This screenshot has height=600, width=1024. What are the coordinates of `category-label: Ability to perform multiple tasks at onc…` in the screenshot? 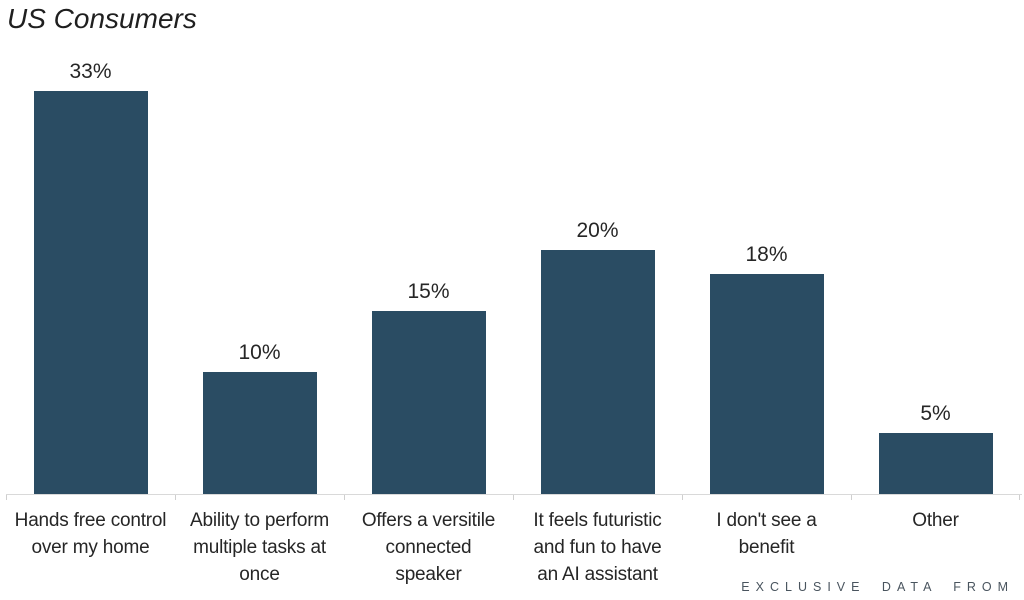 It's located at (259, 547).